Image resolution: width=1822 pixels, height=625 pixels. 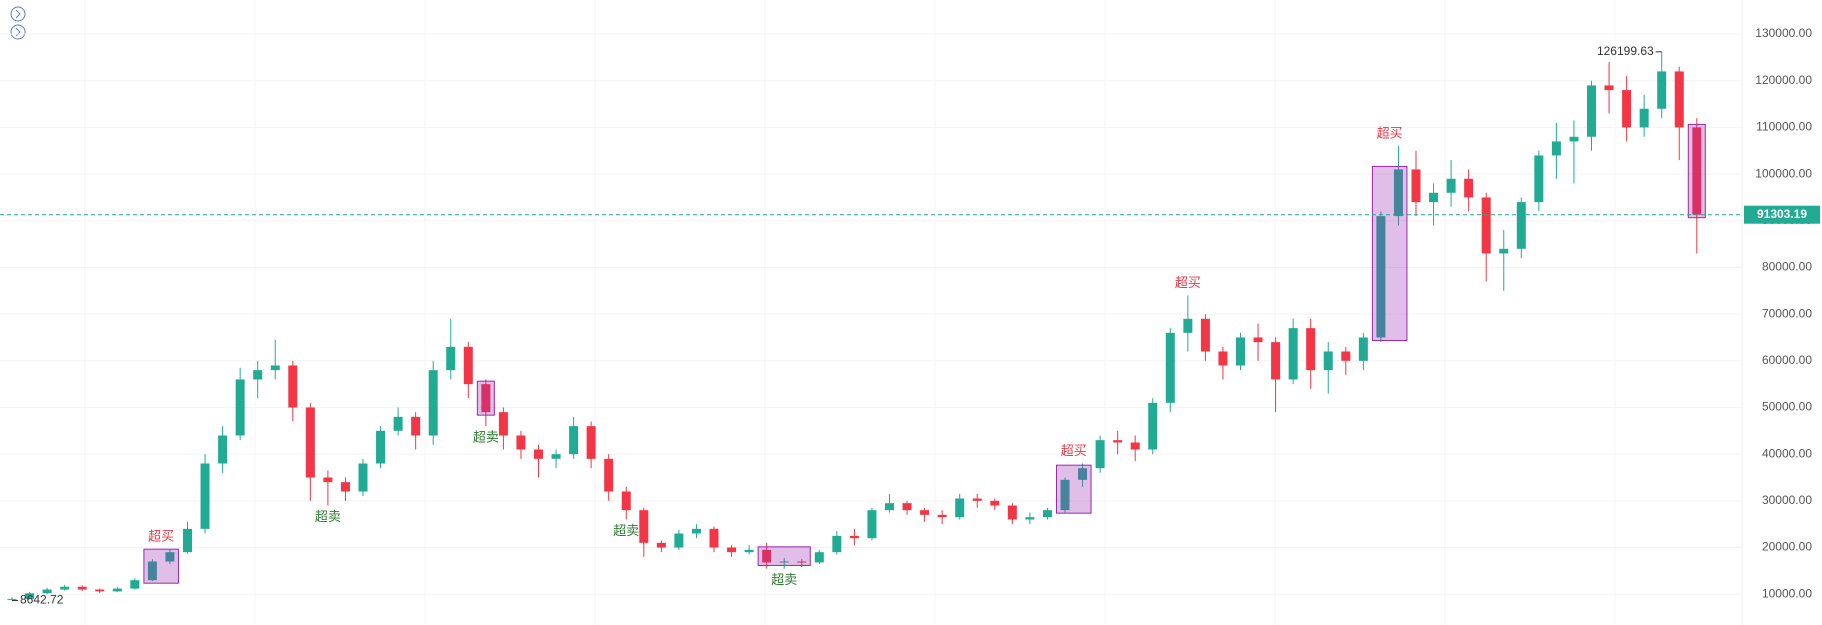 I want to click on y-tick-label: 80000.00, so click(x=1787, y=267).